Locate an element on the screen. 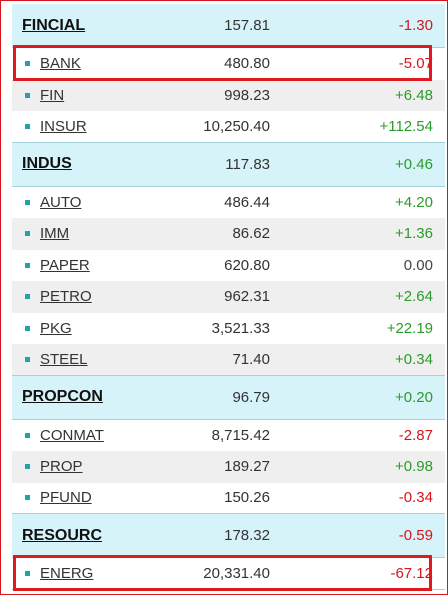 This screenshot has height=595, width=448. subsector-row-prop: PROP 189.27 +0.98 is located at coordinates (228, 467).